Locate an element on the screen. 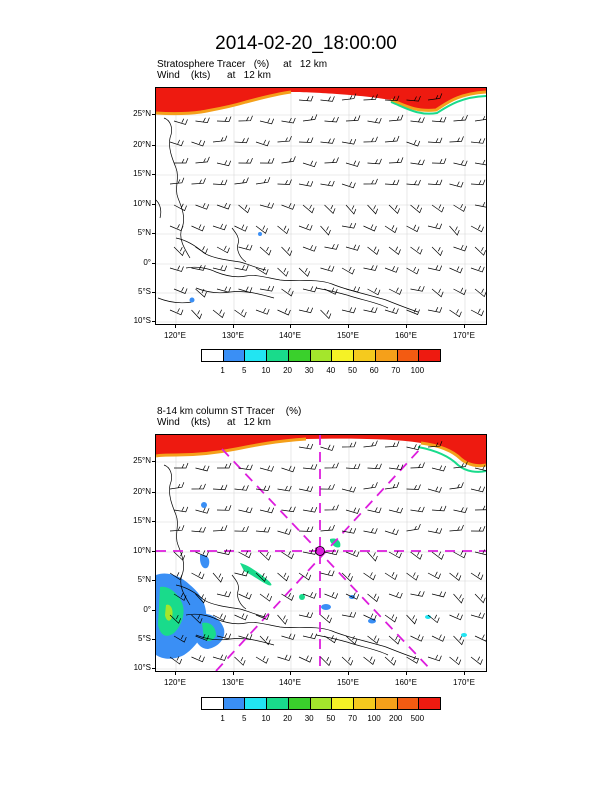  lat-tick-label: 5°N is located at coordinates (144, 579).